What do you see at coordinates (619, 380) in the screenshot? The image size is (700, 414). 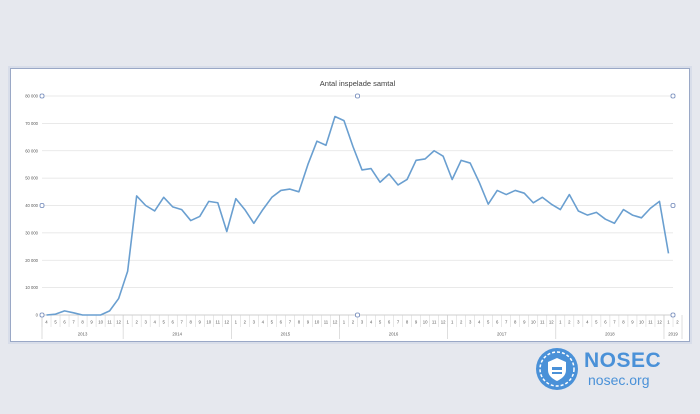 I see `brand-url: nosec.org` at bounding box center [619, 380].